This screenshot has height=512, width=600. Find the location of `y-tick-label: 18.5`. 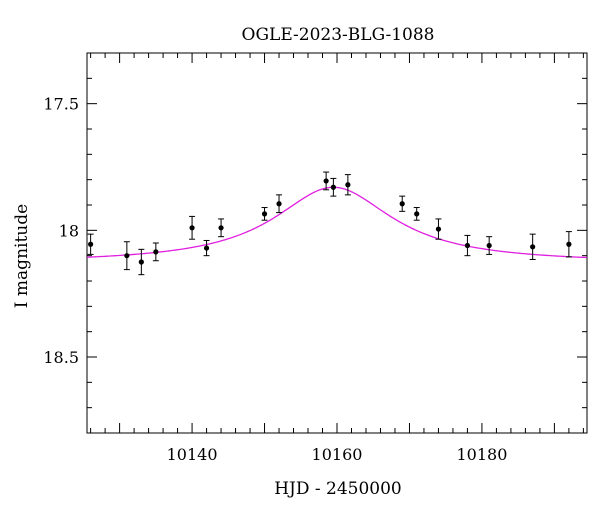

y-tick-label: 18.5 is located at coordinates (61, 357).